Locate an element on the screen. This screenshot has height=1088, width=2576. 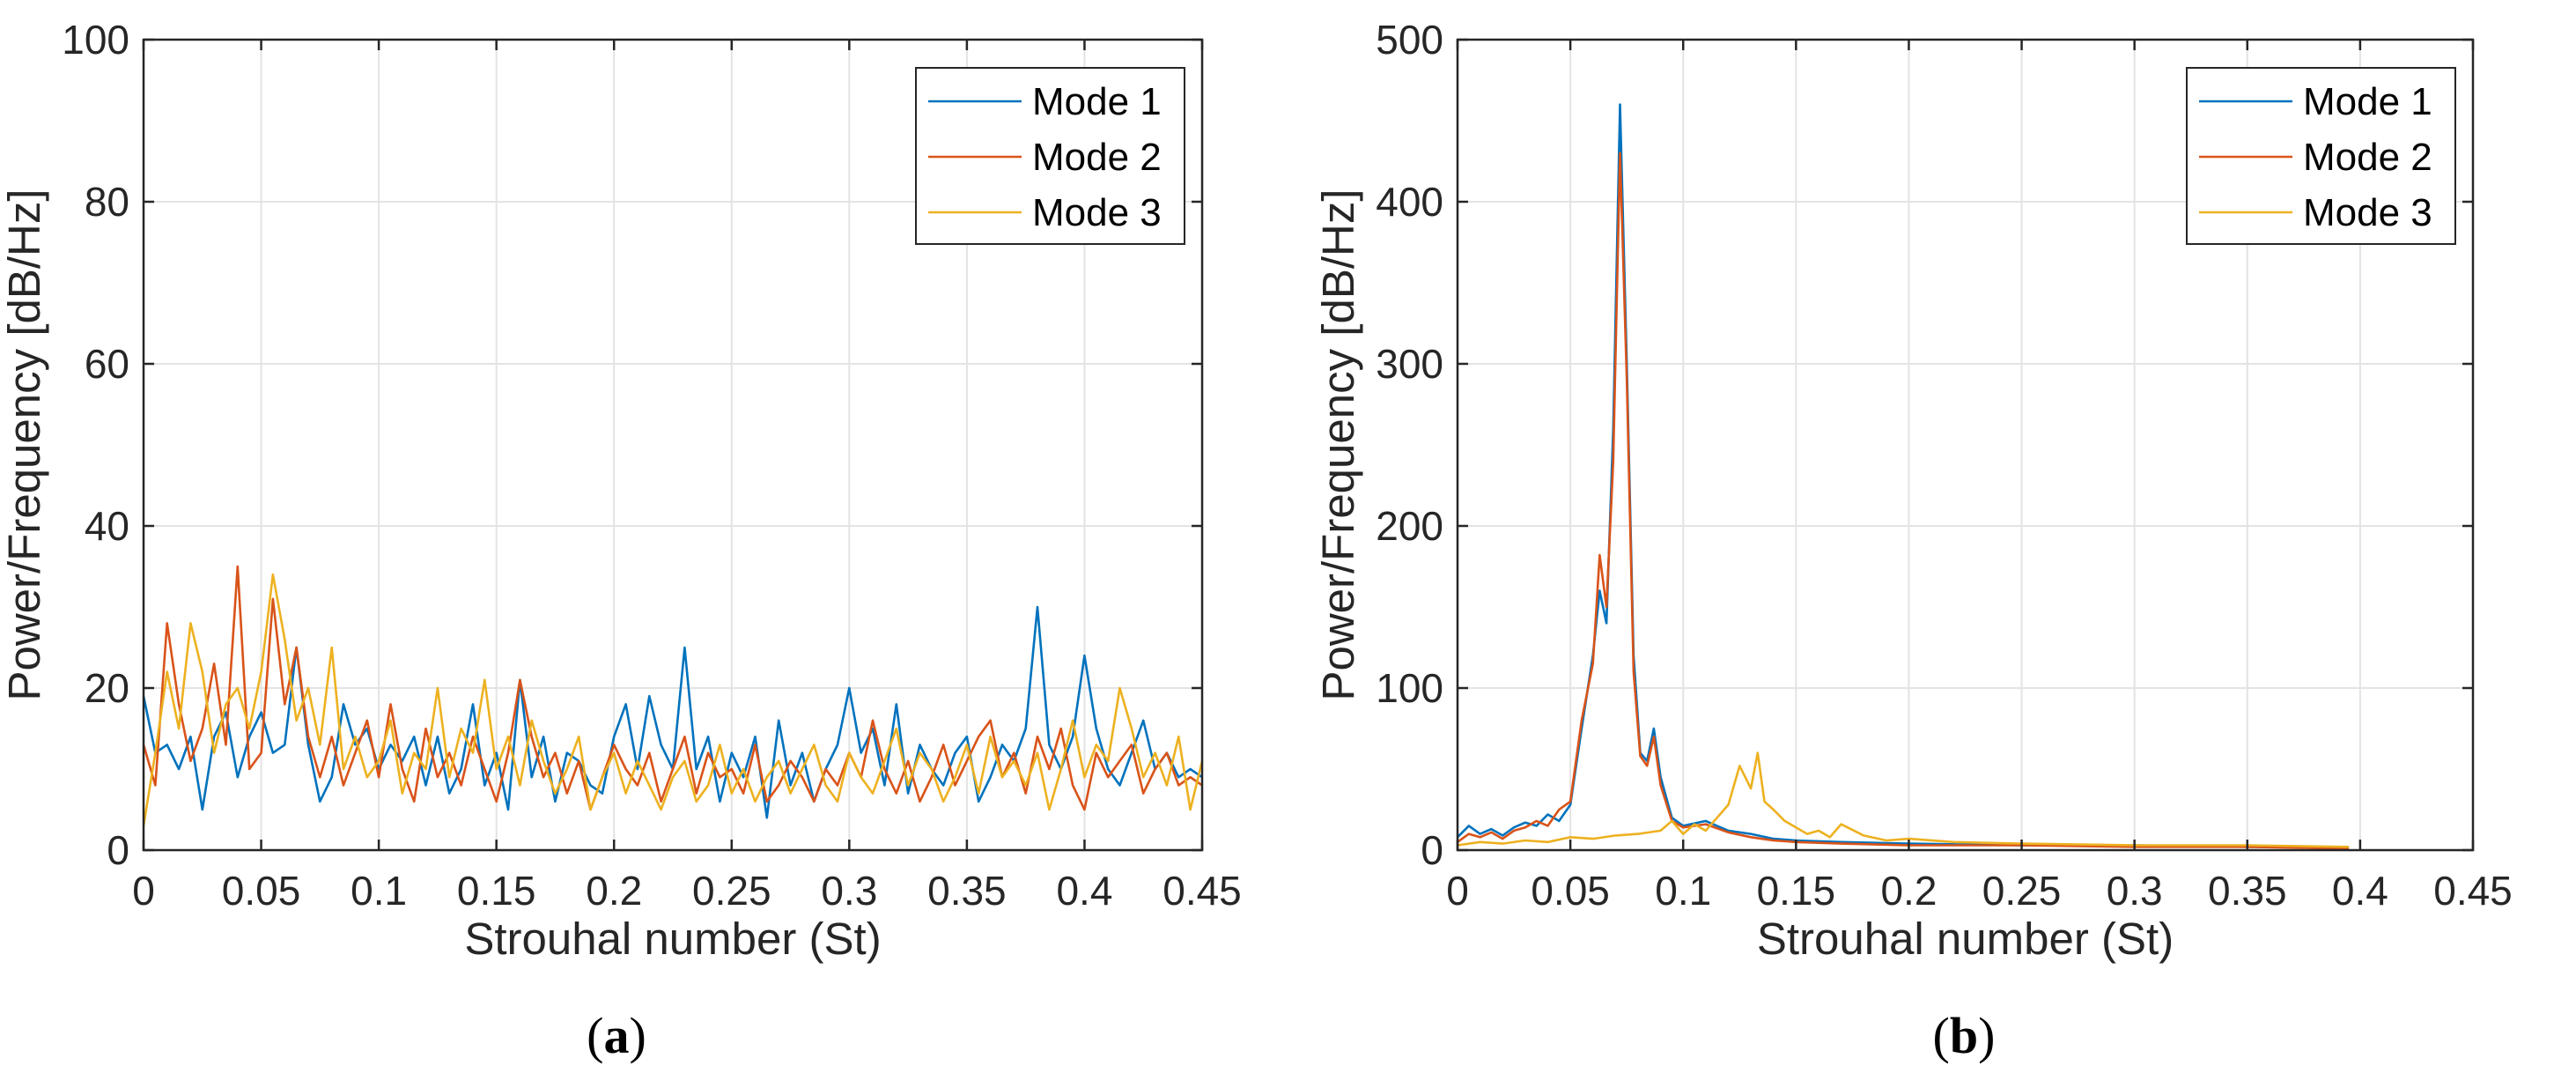
y-tick-label: 20 is located at coordinates (107, 688).